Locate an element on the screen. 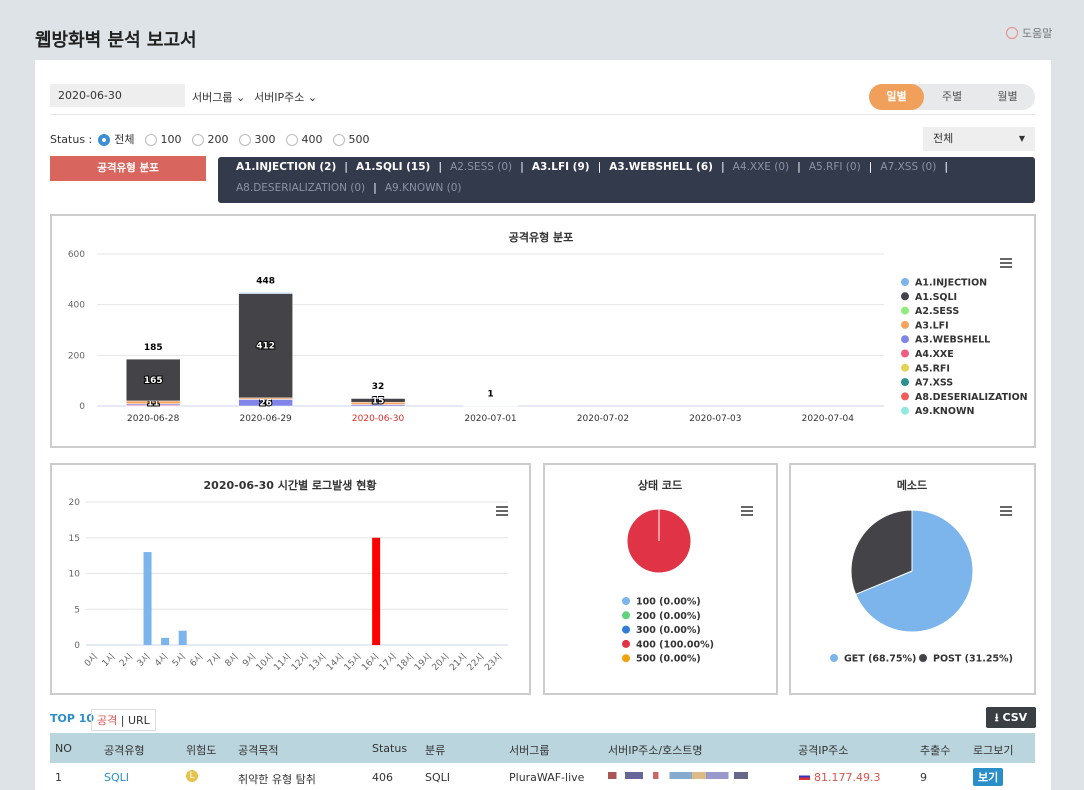  status-radio: 100 is located at coordinates (163, 139).